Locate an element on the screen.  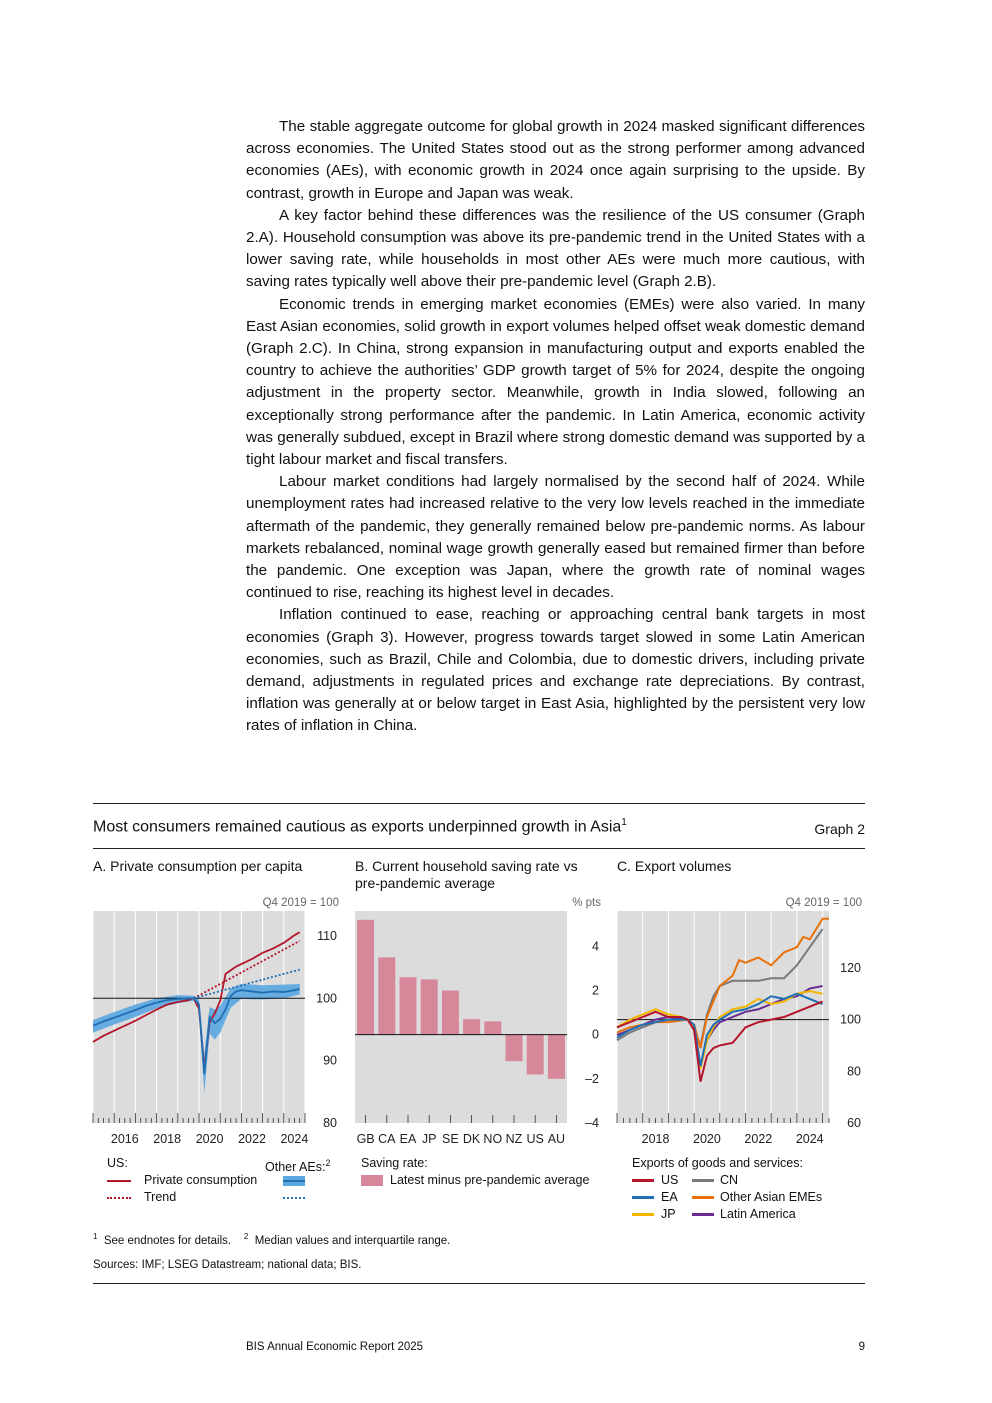
x-tick-label: DK is located at coordinates (472, 1139).